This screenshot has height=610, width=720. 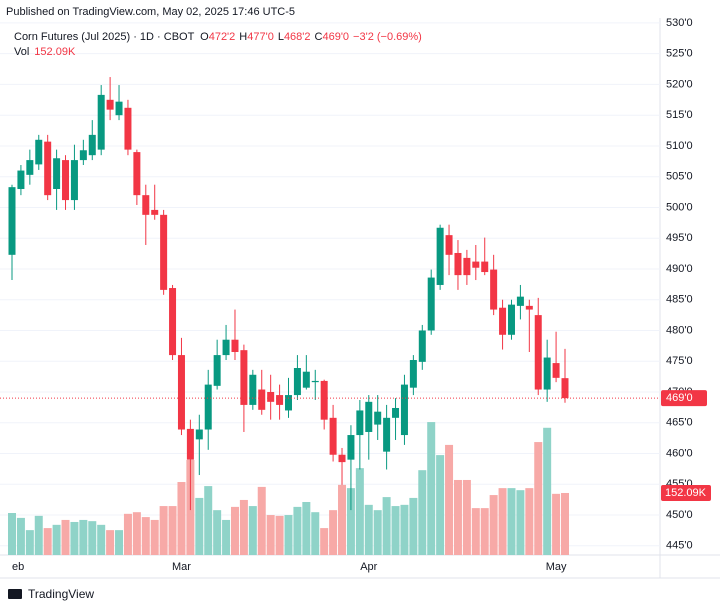 What do you see at coordinates (679, 269) in the screenshot?
I see `y-tick-label: 490'0` at bounding box center [679, 269].